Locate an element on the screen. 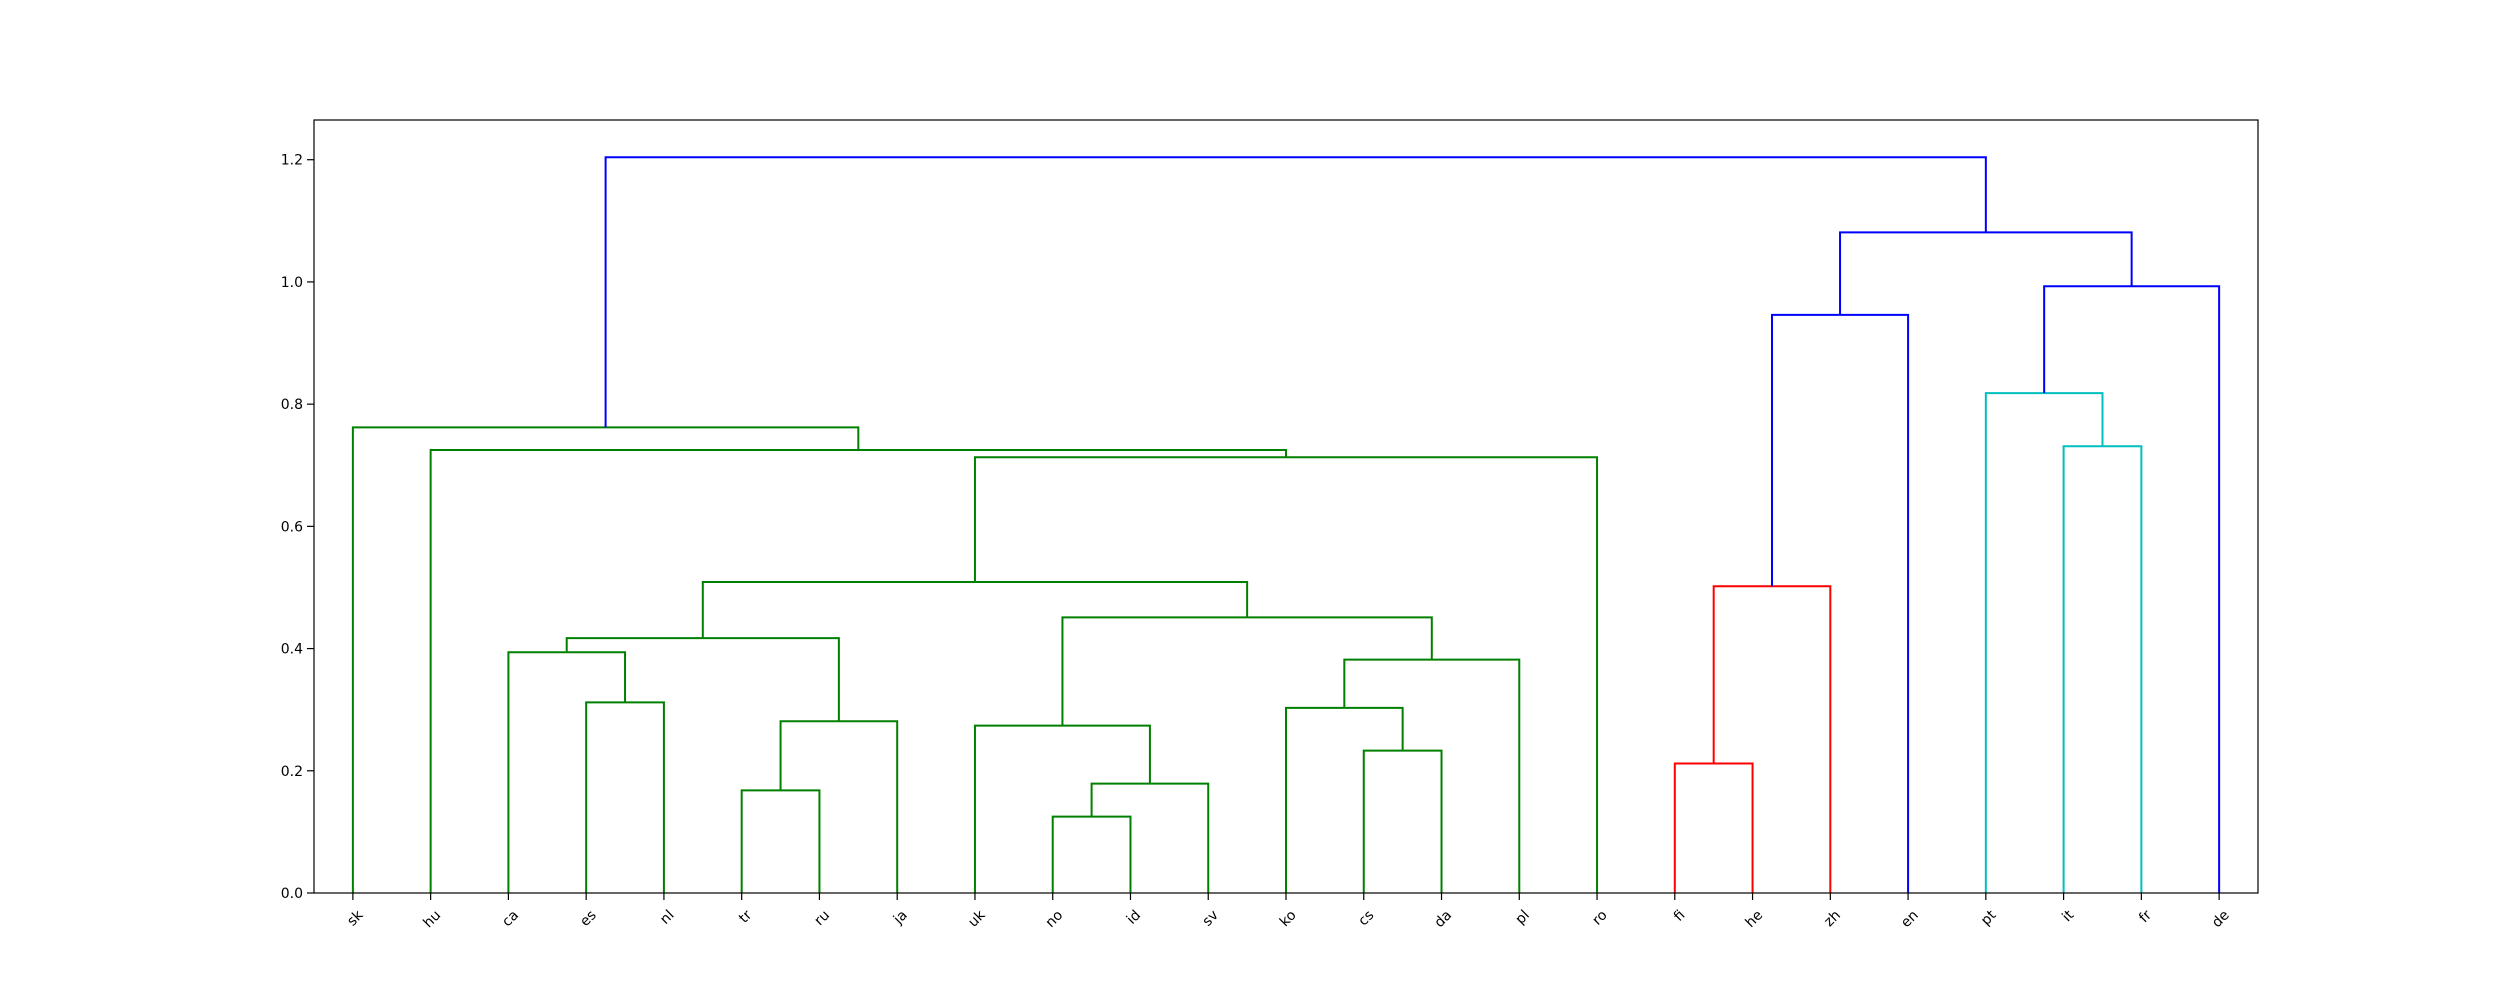 Image resolution: width=2500 pixels, height=1000 pixels. leaf-label-pt: pt is located at coordinates (1989, 918).